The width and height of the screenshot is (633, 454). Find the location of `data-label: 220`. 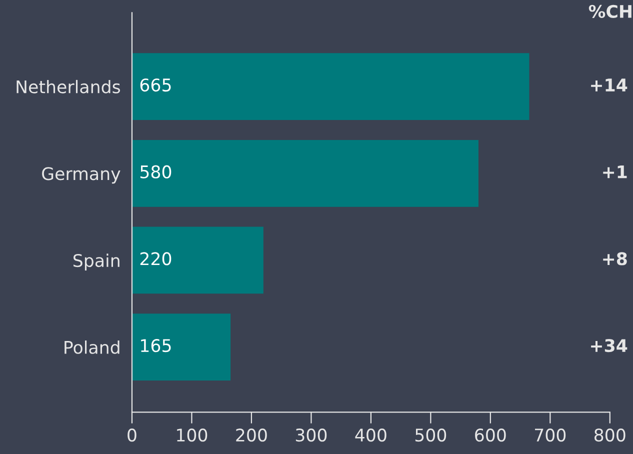

data-label: 220 is located at coordinates (156, 259).